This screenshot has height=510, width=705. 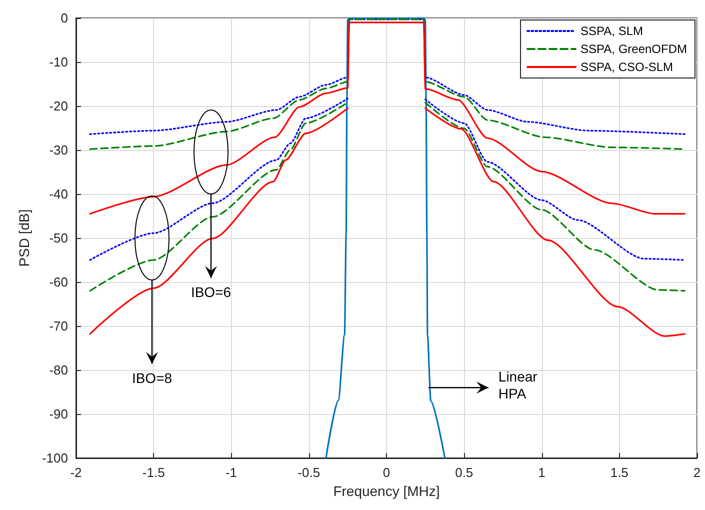 I want to click on annotation: IBO=6, so click(x=211, y=292).